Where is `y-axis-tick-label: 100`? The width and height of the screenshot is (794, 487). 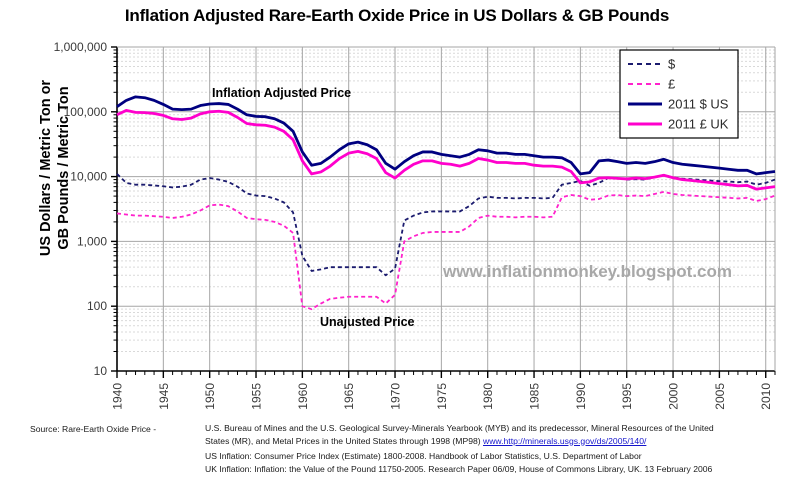
y-axis-tick-label: 100 is located at coordinates (97, 306).